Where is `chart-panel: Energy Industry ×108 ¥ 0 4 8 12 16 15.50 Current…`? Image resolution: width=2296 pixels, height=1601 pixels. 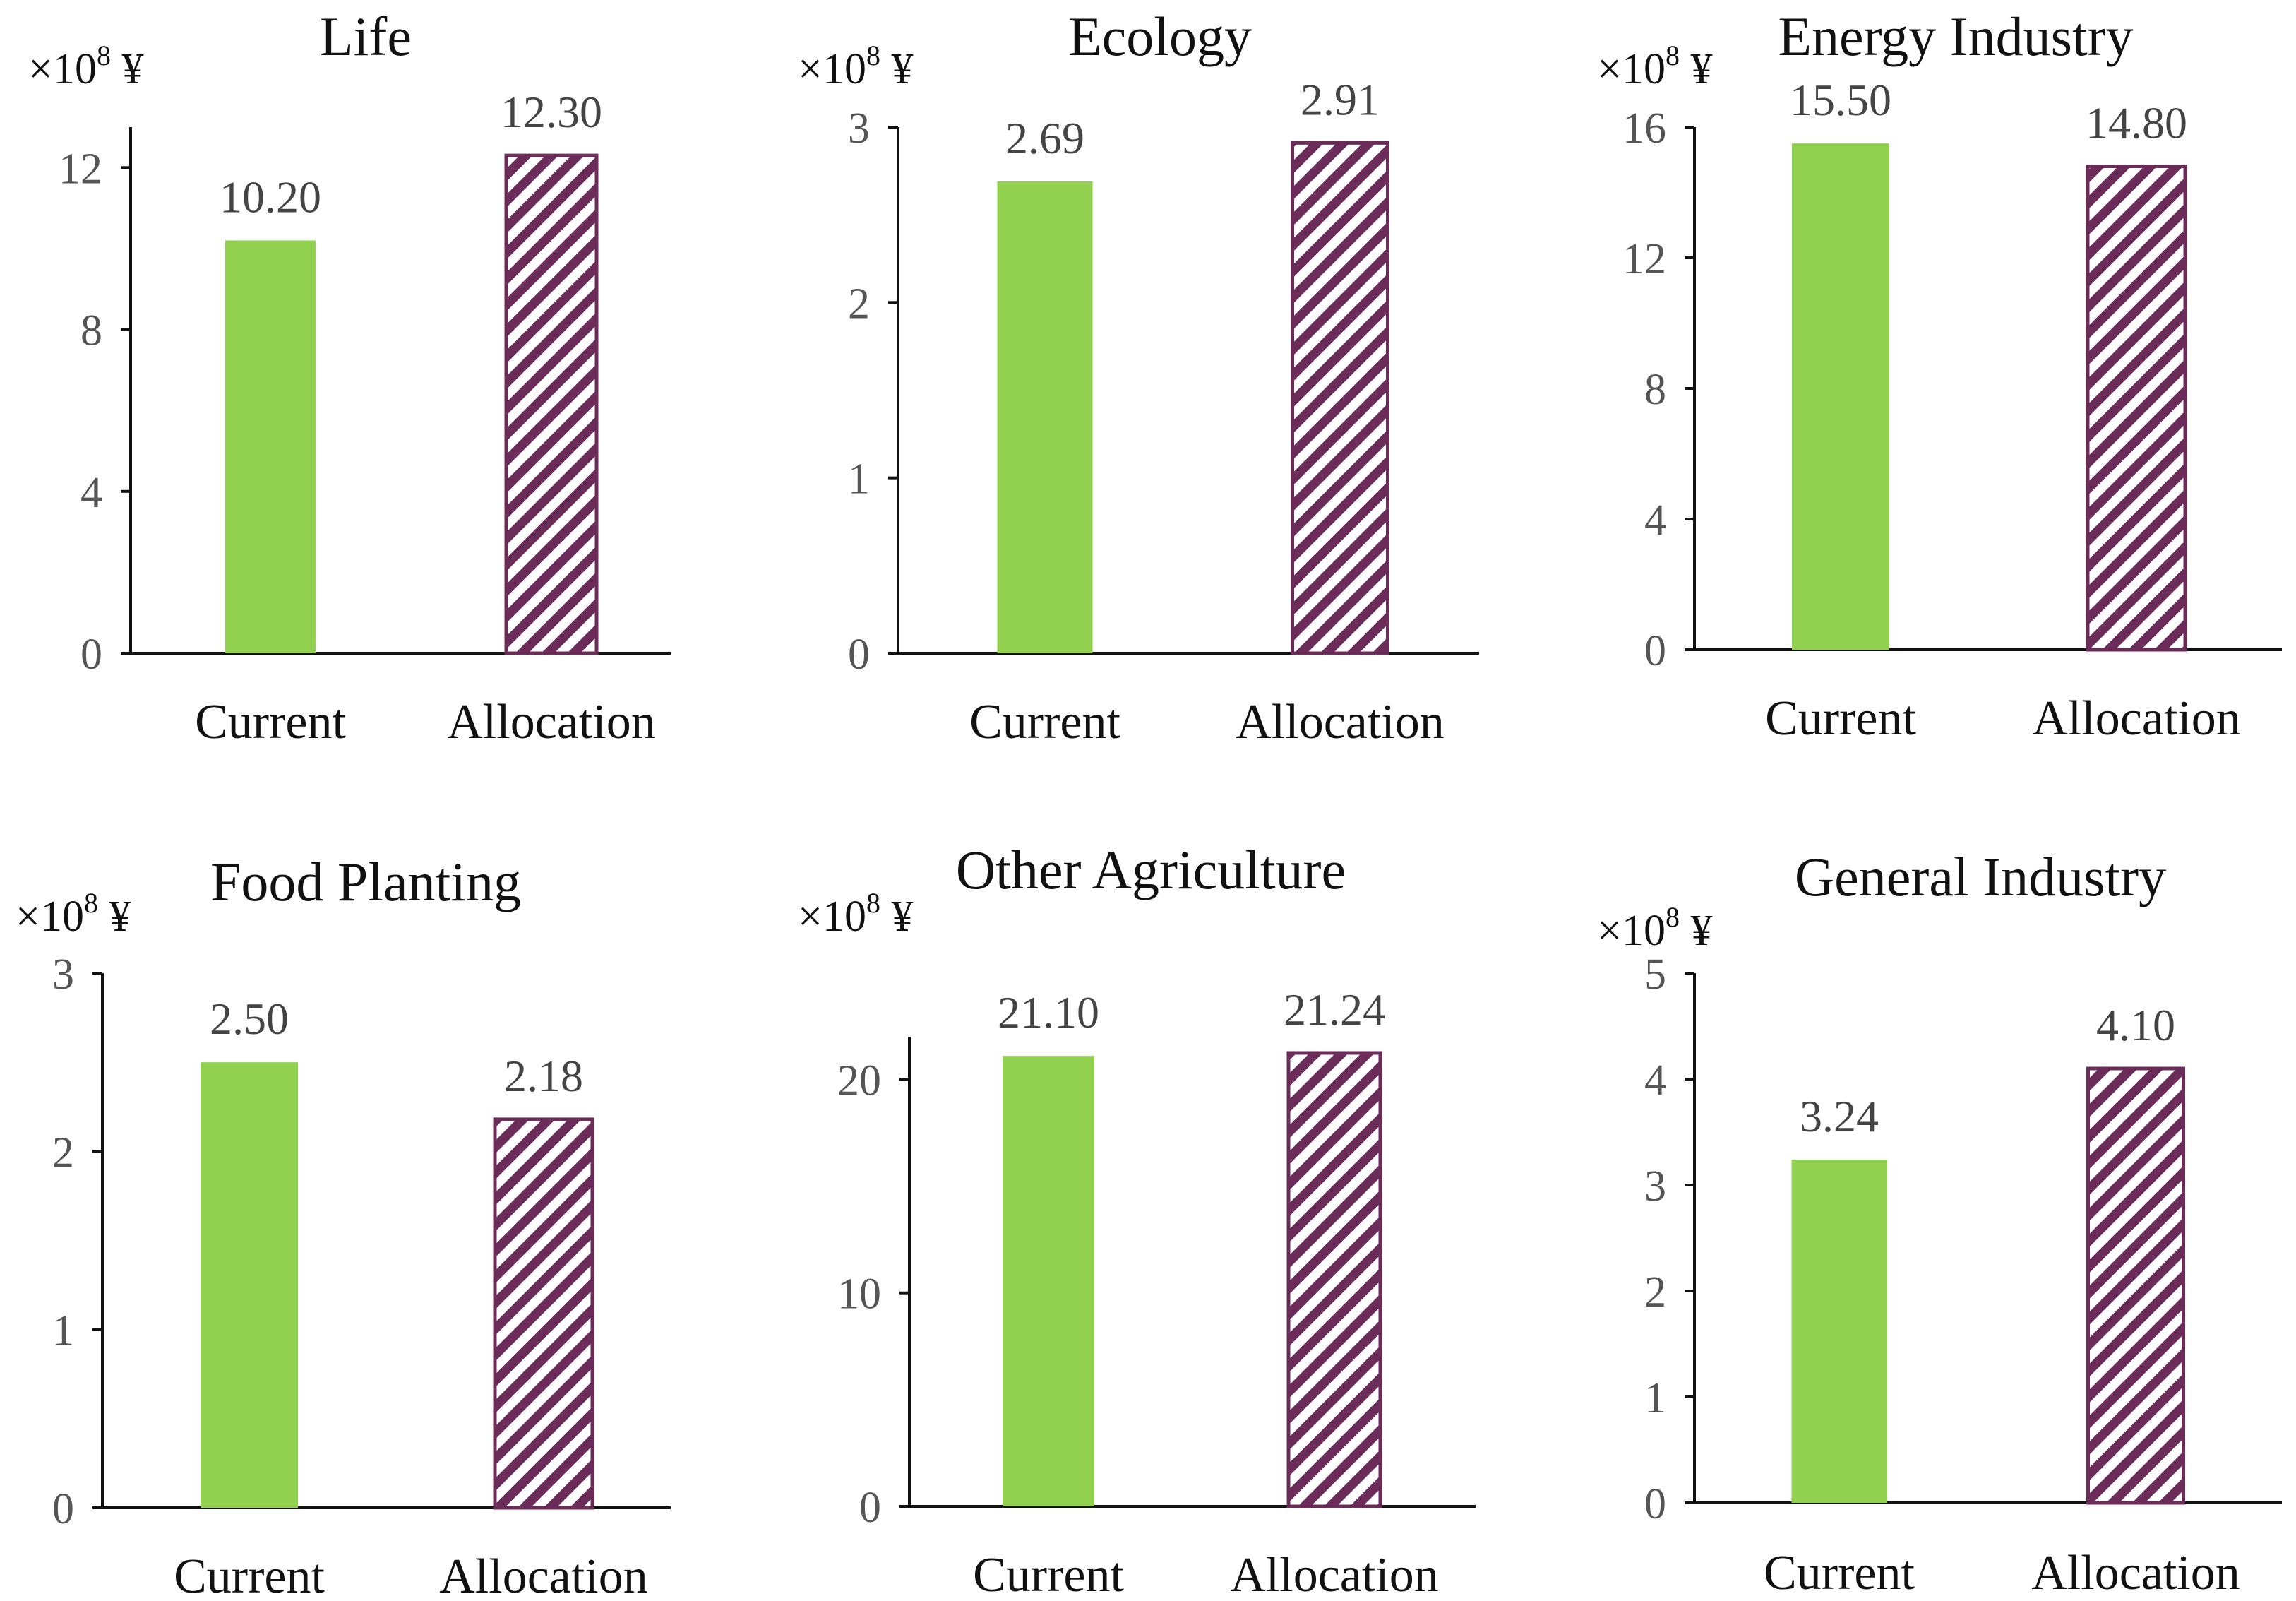 chart-panel: Energy Industry ×108 ¥ 0 4 8 12 16 15.50 Current… is located at coordinates (1939, 376).